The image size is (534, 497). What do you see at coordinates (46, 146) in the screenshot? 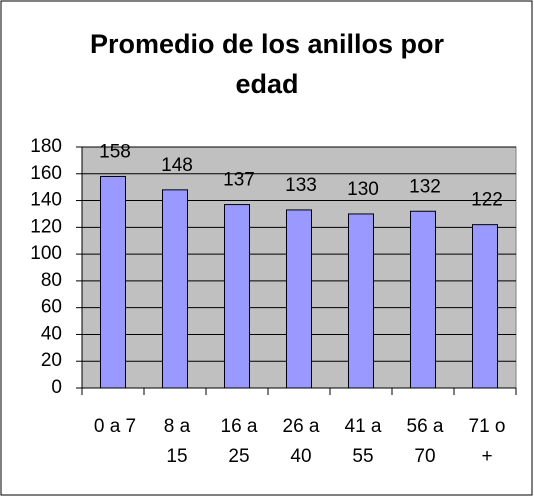
I see `y-tick-label: 180` at bounding box center [46, 146].